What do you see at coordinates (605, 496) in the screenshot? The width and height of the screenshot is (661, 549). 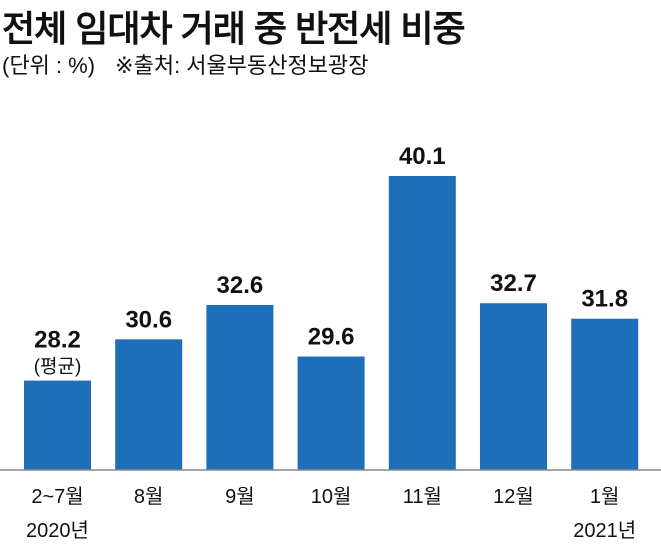 I see `x-tick-label: 1월` at bounding box center [605, 496].